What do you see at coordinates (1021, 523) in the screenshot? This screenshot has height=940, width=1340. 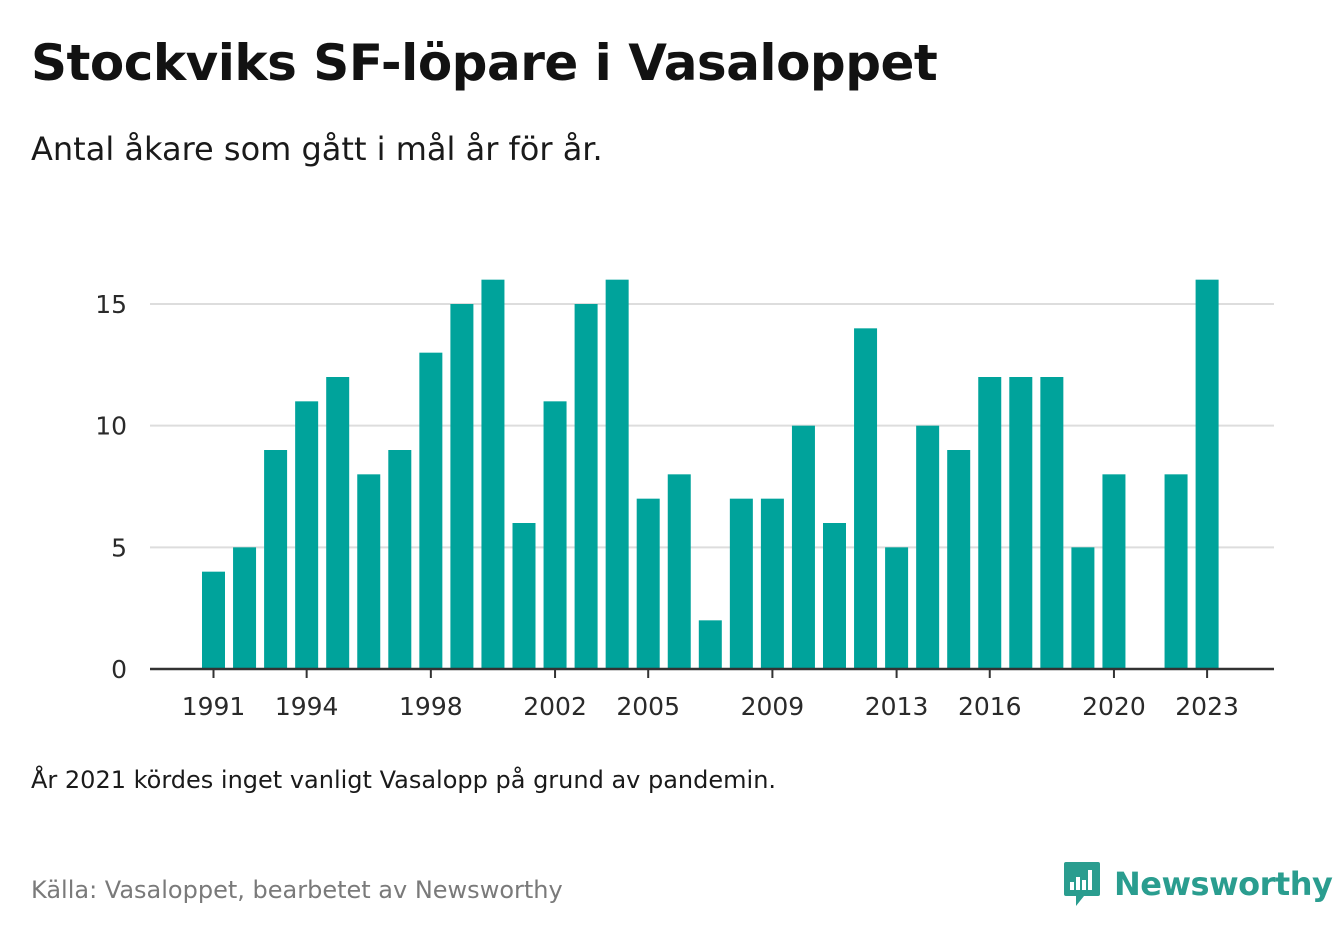 I see `bar-2017` at bounding box center [1021, 523].